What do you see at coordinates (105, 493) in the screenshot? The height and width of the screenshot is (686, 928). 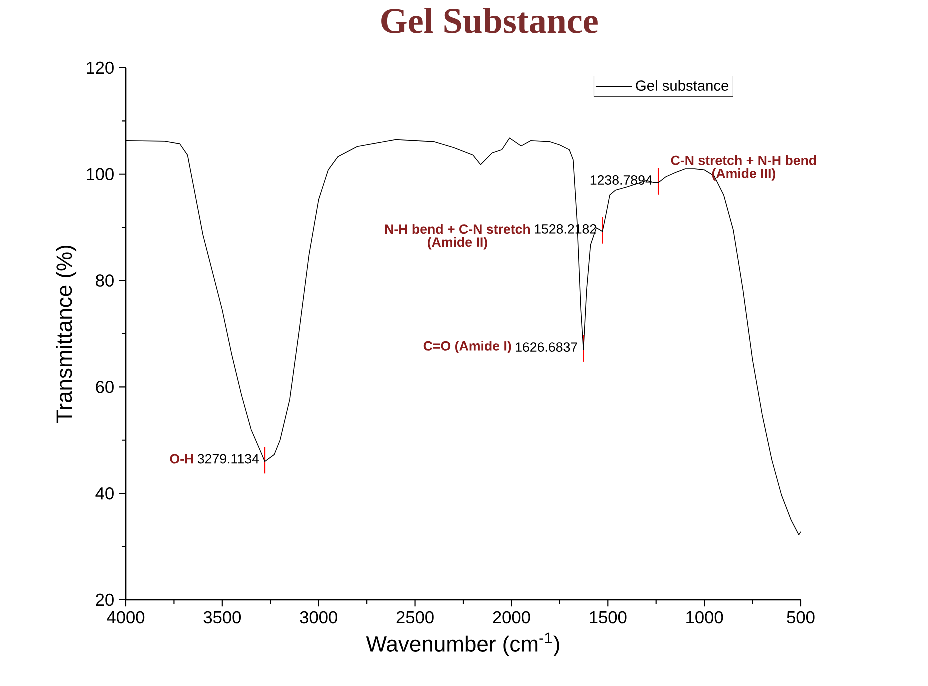 I see `y-tick-label: 40` at bounding box center [105, 493].